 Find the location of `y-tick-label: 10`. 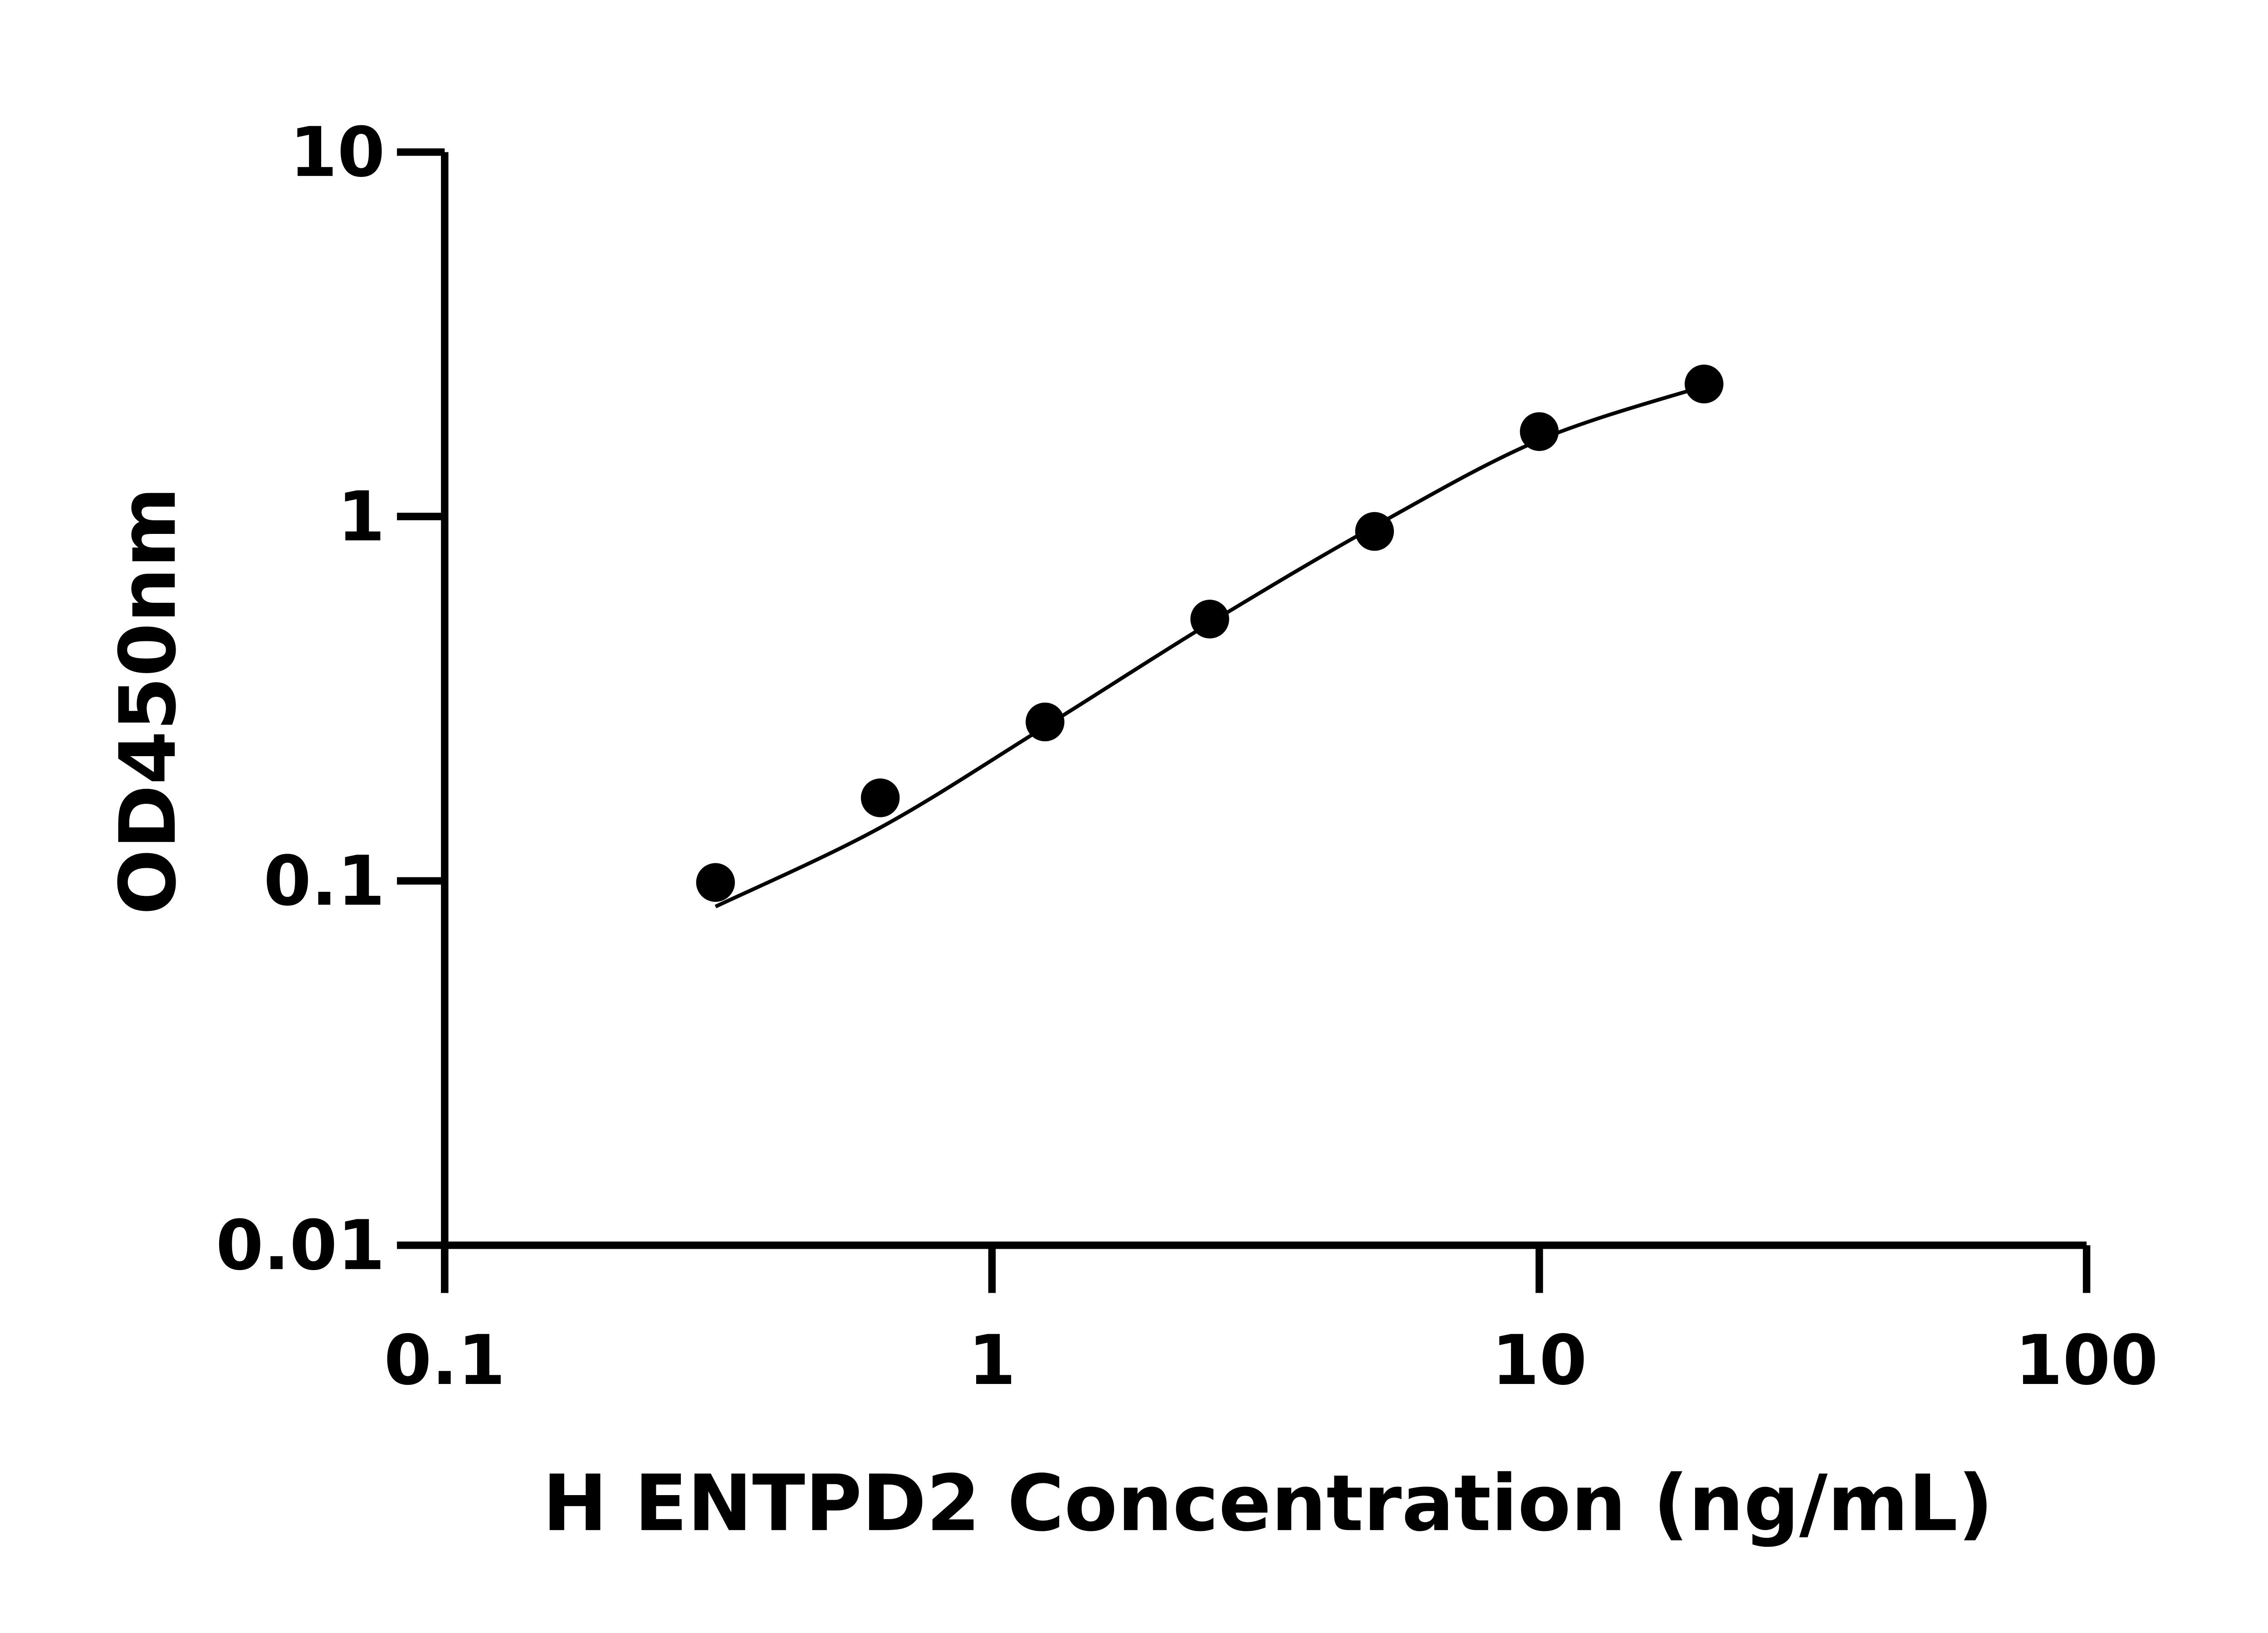

y-tick-label: 10 is located at coordinates (337, 152).